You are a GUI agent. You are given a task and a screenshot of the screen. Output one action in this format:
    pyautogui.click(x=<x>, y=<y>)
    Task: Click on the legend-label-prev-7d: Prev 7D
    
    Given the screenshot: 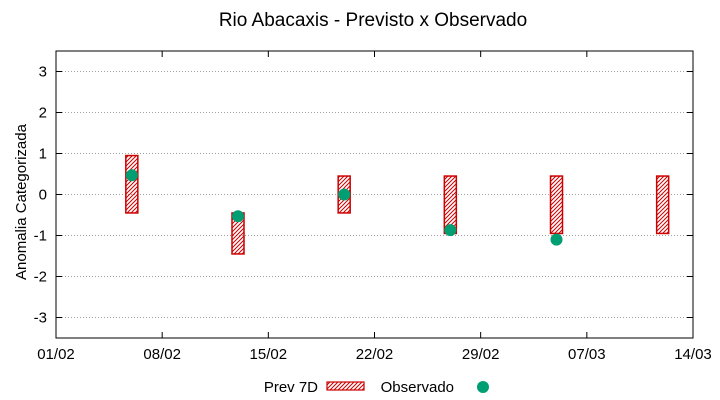 What is the action you would take?
    pyautogui.click(x=291, y=387)
    